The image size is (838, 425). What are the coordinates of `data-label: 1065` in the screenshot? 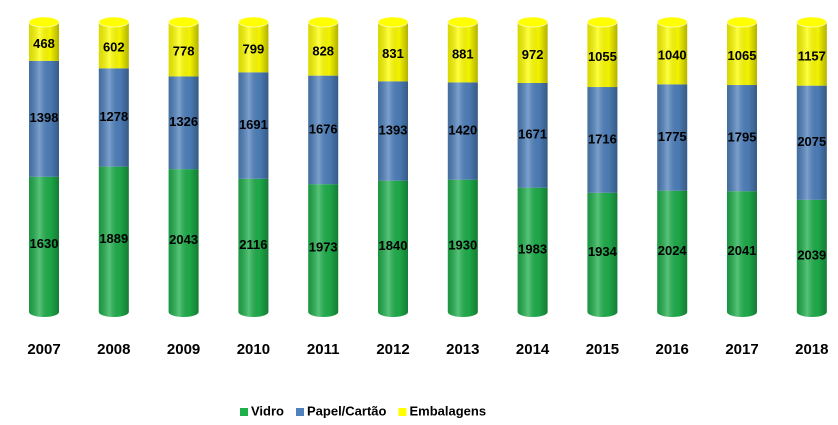 It's located at (742, 55).